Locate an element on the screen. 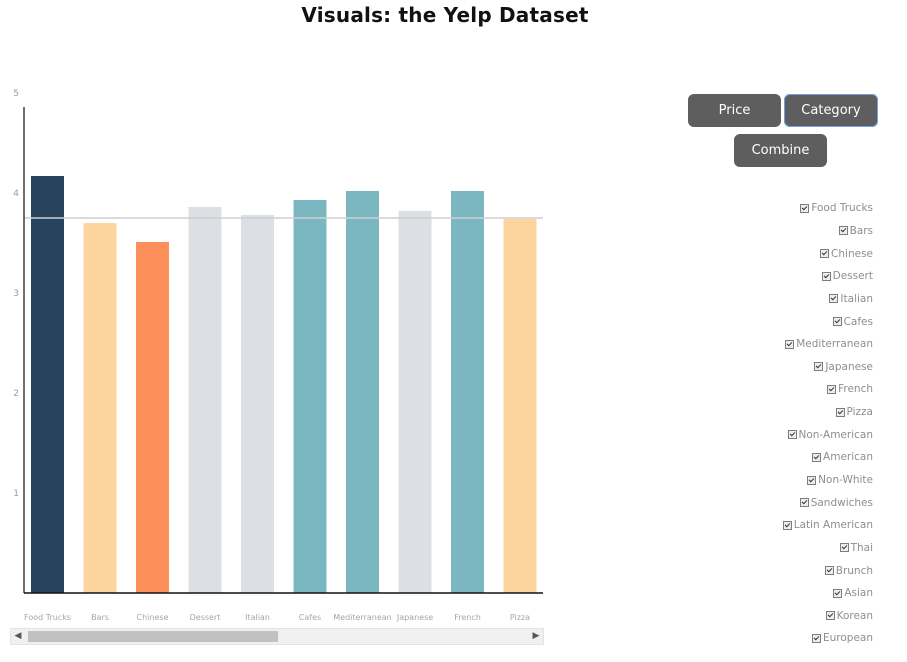 The height and width of the screenshot is (662, 907). category-filter-label: Thai is located at coordinates (861, 547).